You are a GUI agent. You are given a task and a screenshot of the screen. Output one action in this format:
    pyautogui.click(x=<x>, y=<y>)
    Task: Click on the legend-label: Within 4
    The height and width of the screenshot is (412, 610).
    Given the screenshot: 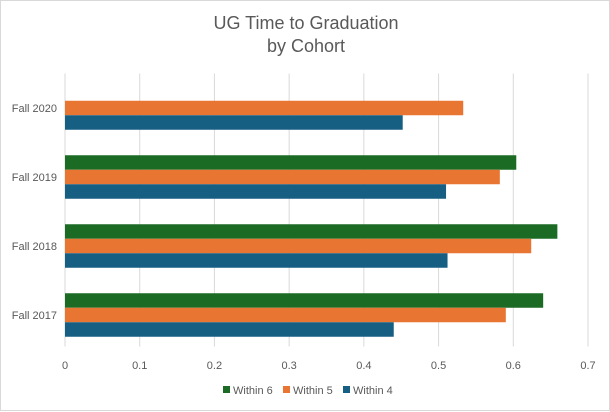 What is the action you would take?
    pyautogui.click(x=373, y=391)
    